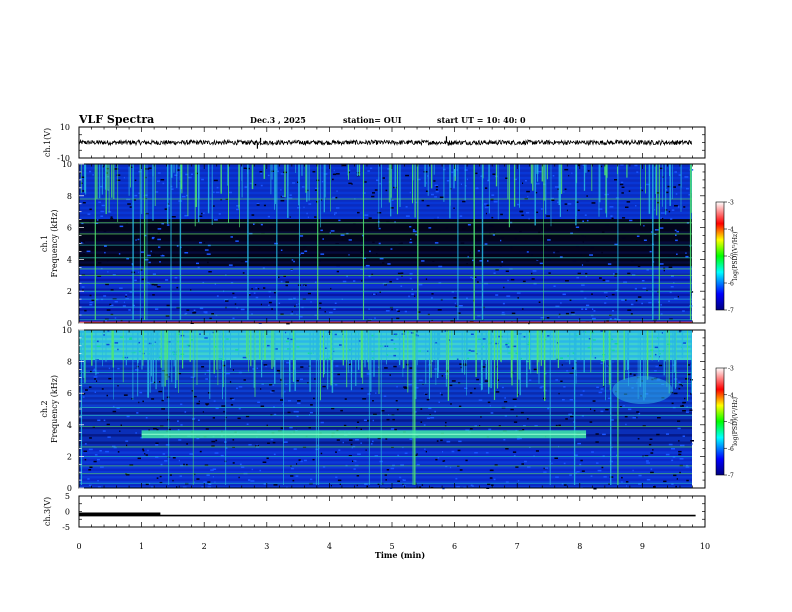 This screenshot has height=612, width=792. I want to click on xtick-8: 8, so click(579, 546).